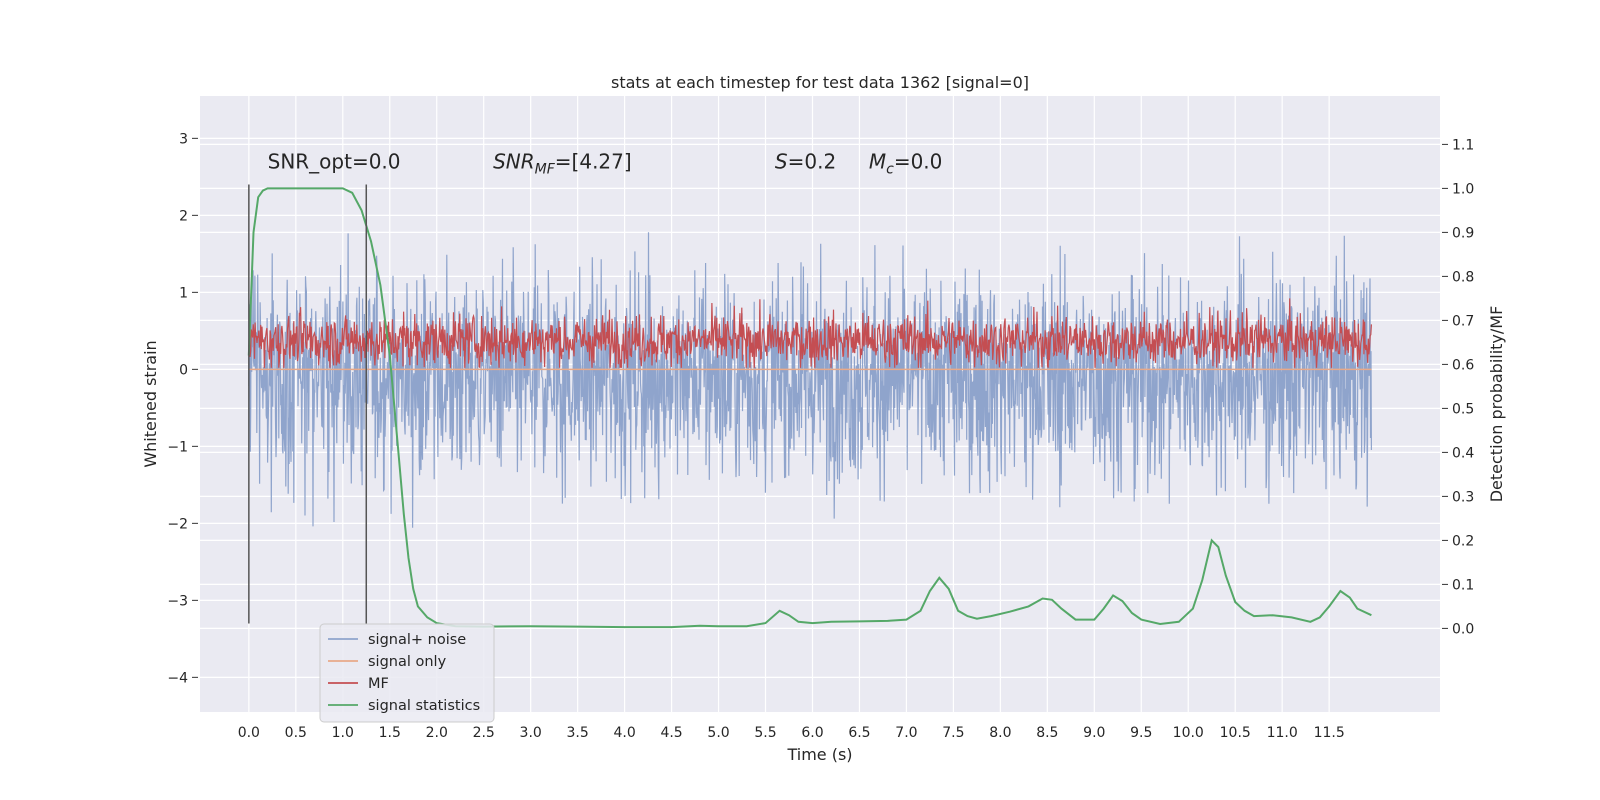 Image resolution: width=1600 pixels, height=800 pixels. I want to click on x-tick-label: 8.0, so click(1000, 733).